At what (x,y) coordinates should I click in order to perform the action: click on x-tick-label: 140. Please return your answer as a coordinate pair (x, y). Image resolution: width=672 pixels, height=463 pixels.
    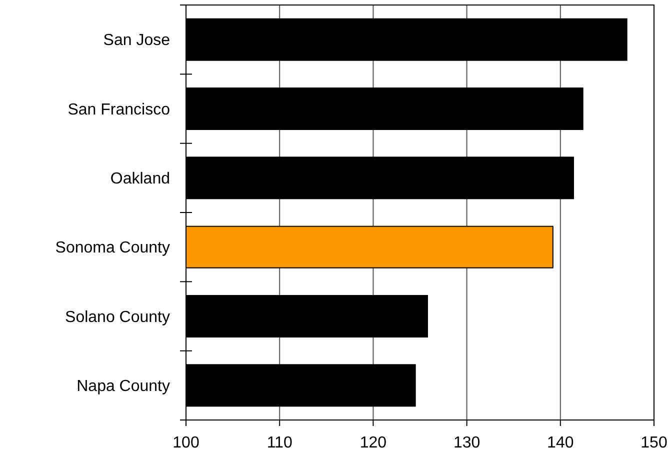
    Looking at the image, I should click on (560, 443).